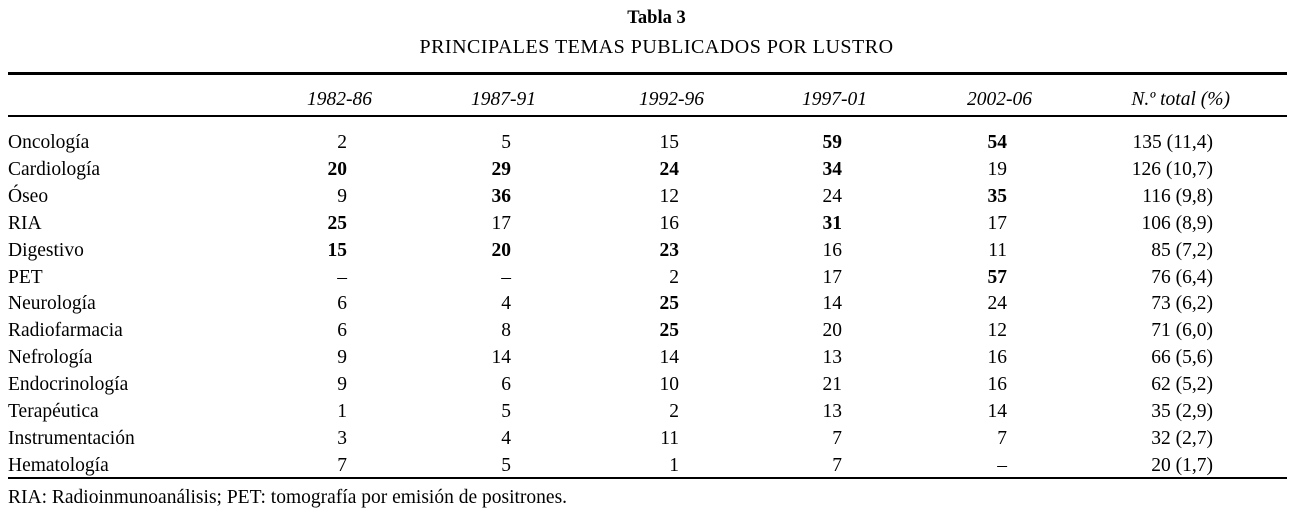 Image resolution: width=1295 pixels, height=520 pixels. I want to click on row-label: Hematología, so click(58, 465).